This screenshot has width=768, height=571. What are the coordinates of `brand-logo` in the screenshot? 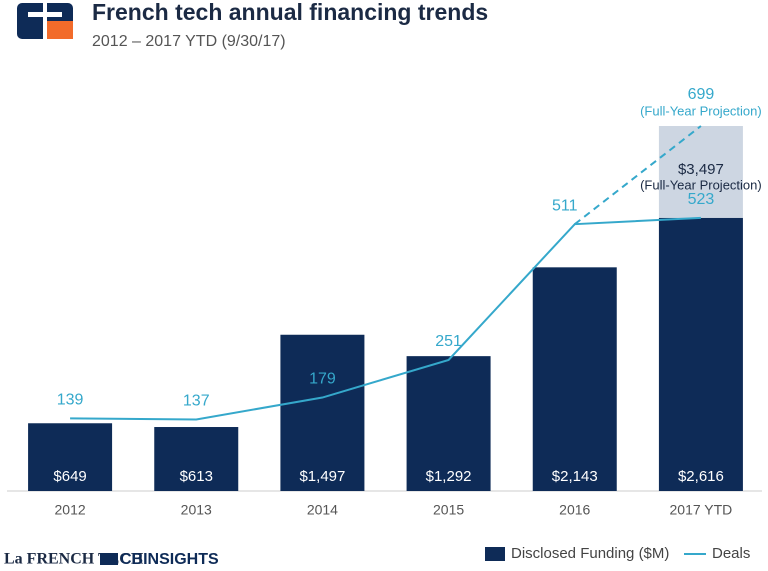 It's located at (45, 21).